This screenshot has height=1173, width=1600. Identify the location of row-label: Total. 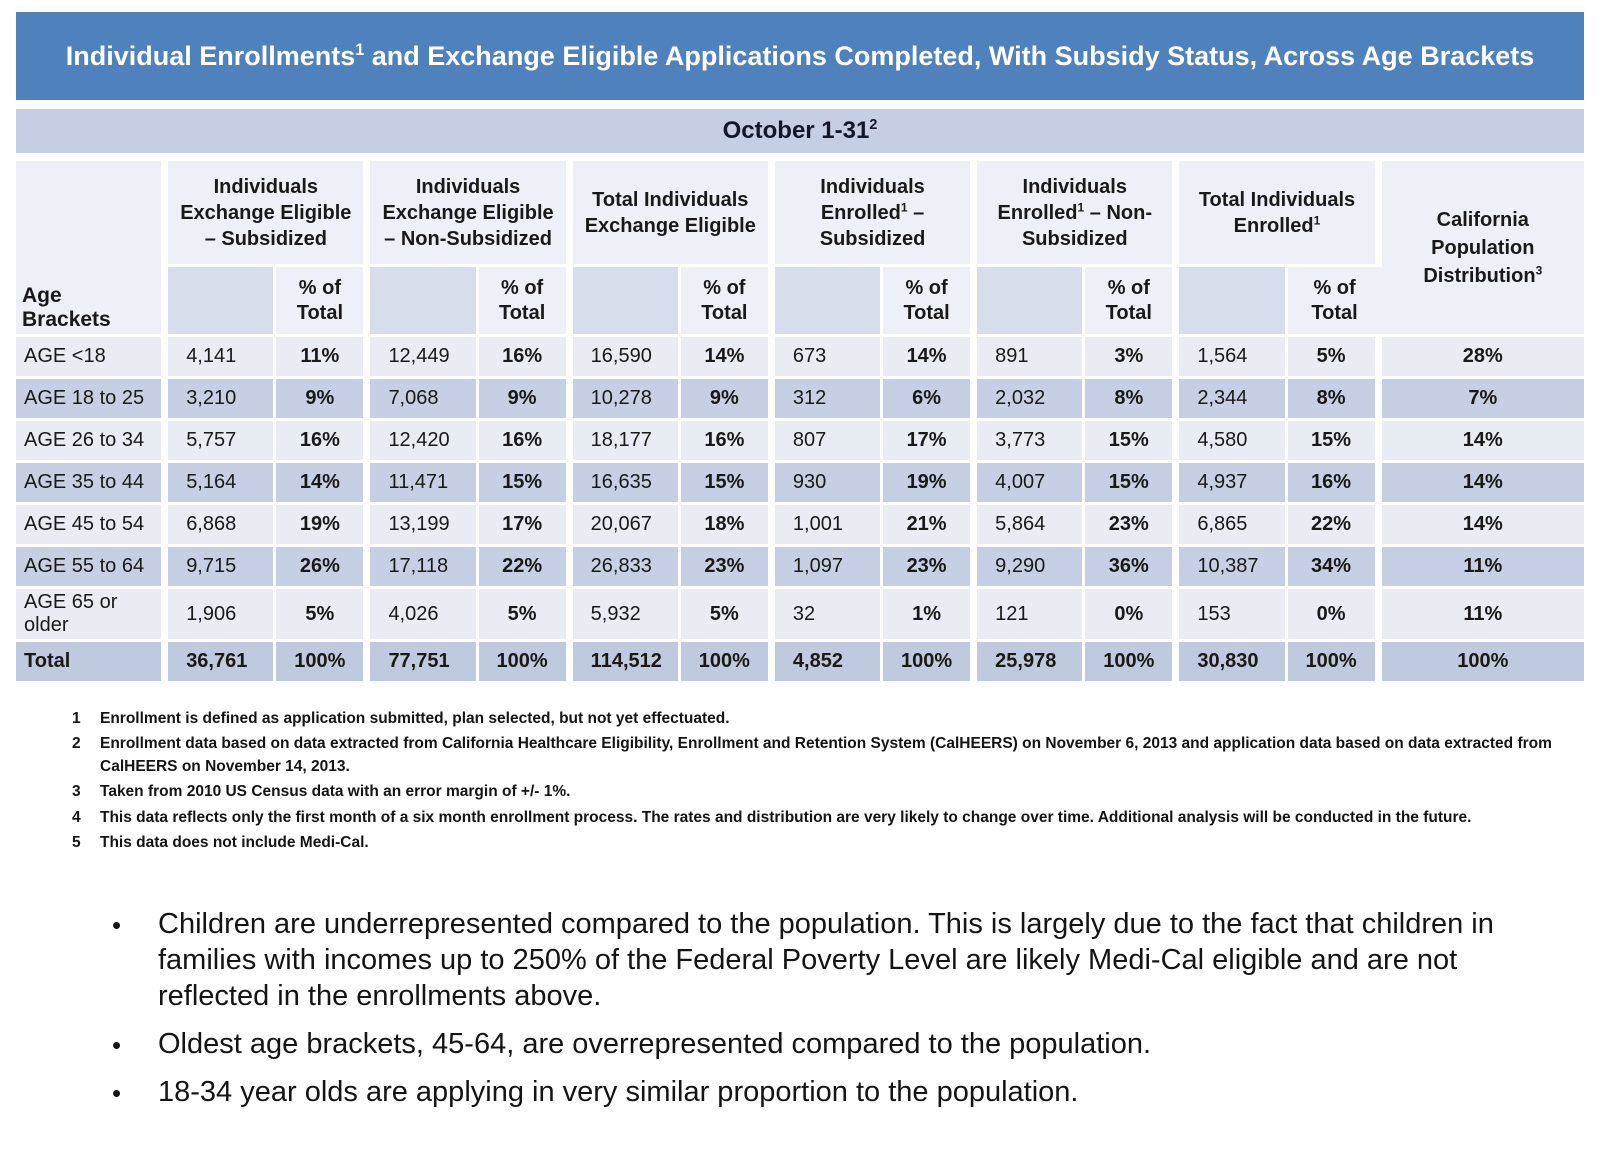
(92, 663).